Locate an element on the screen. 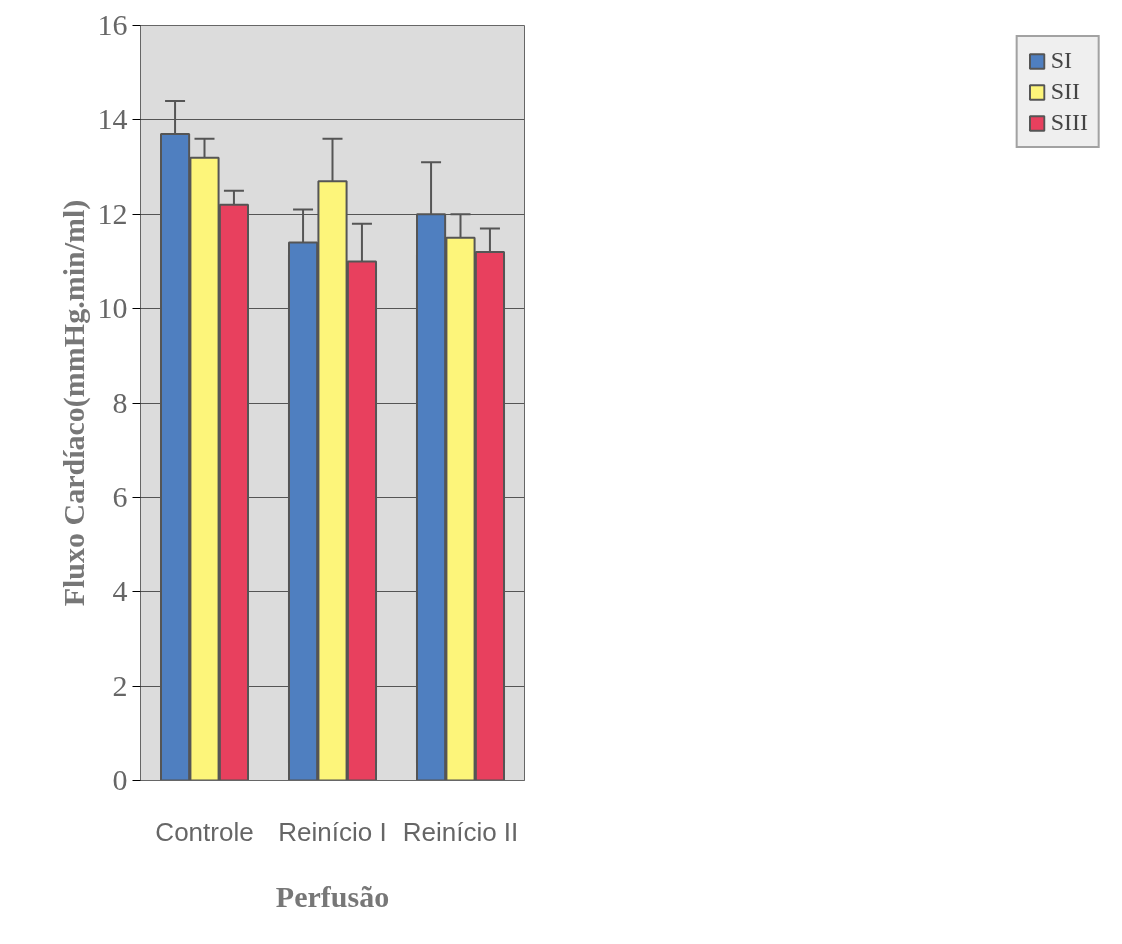  legend-label: SI is located at coordinates (1061, 60).